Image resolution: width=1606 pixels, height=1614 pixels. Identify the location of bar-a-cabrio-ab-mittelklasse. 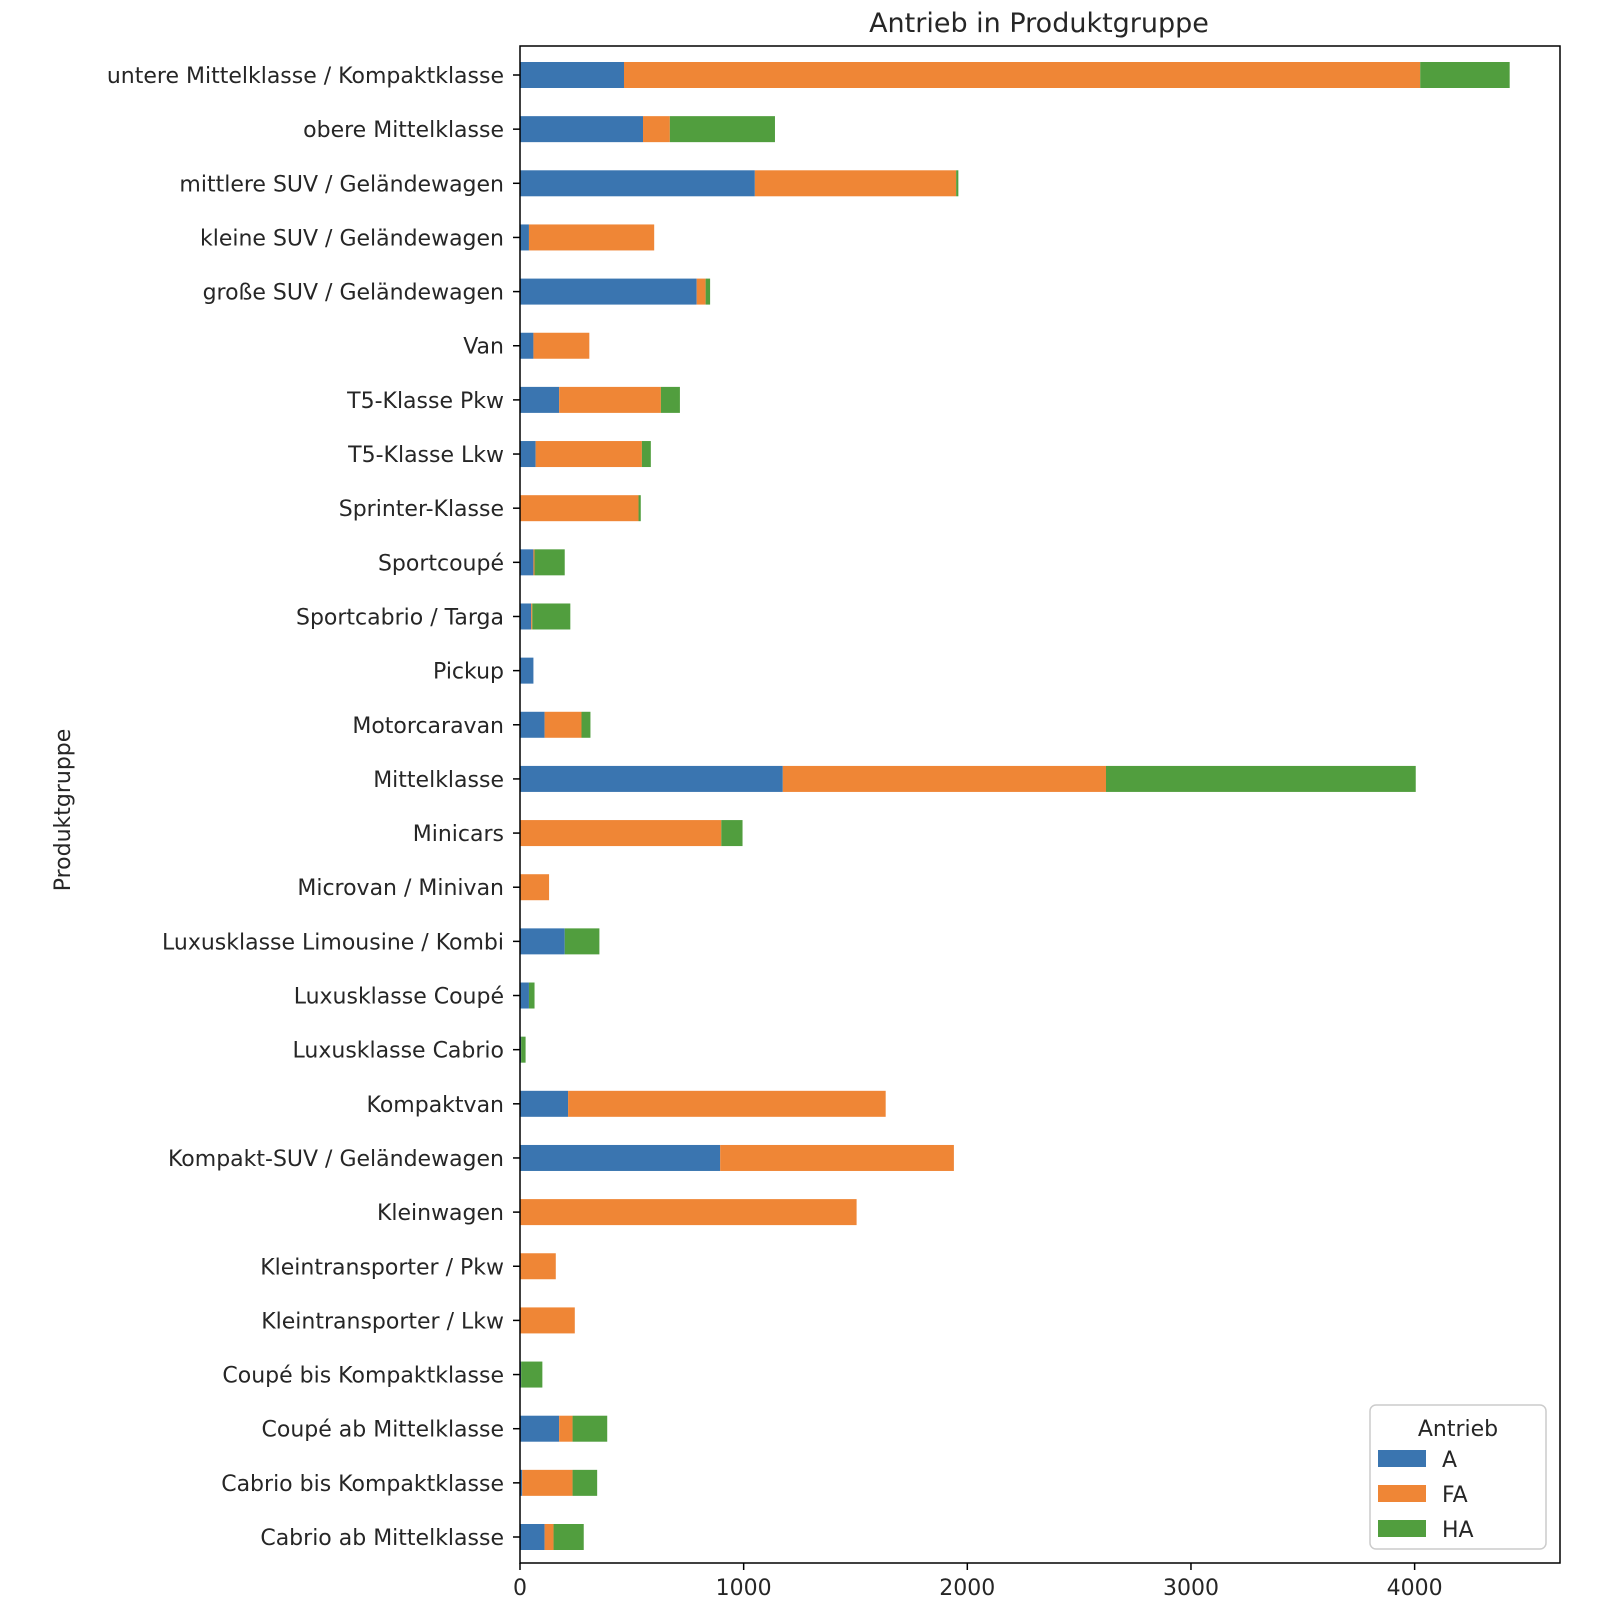
(532, 1537).